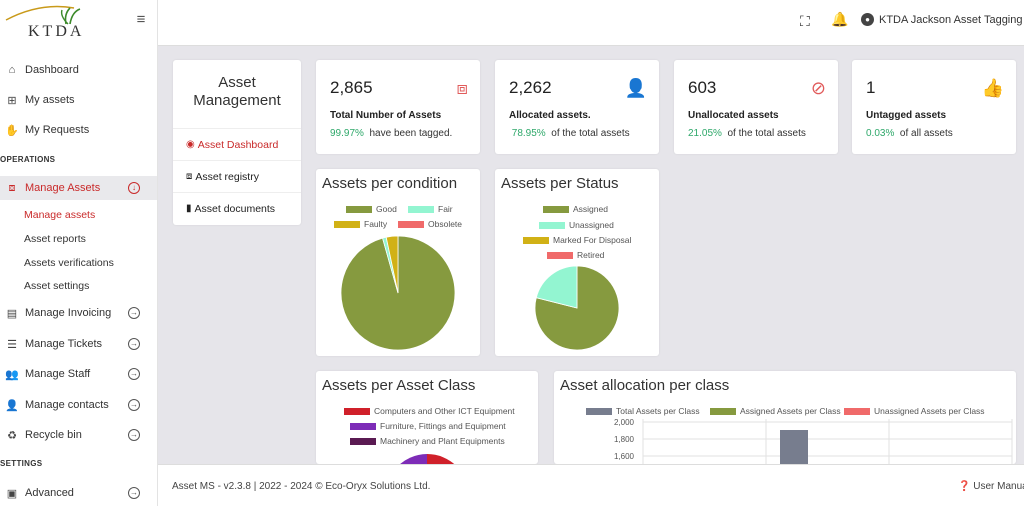 This screenshot has height=506, width=1024. Describe the element at coordinates (12, 100) in the screenshot. I see `sitemap-icon: ⊞` at that location.